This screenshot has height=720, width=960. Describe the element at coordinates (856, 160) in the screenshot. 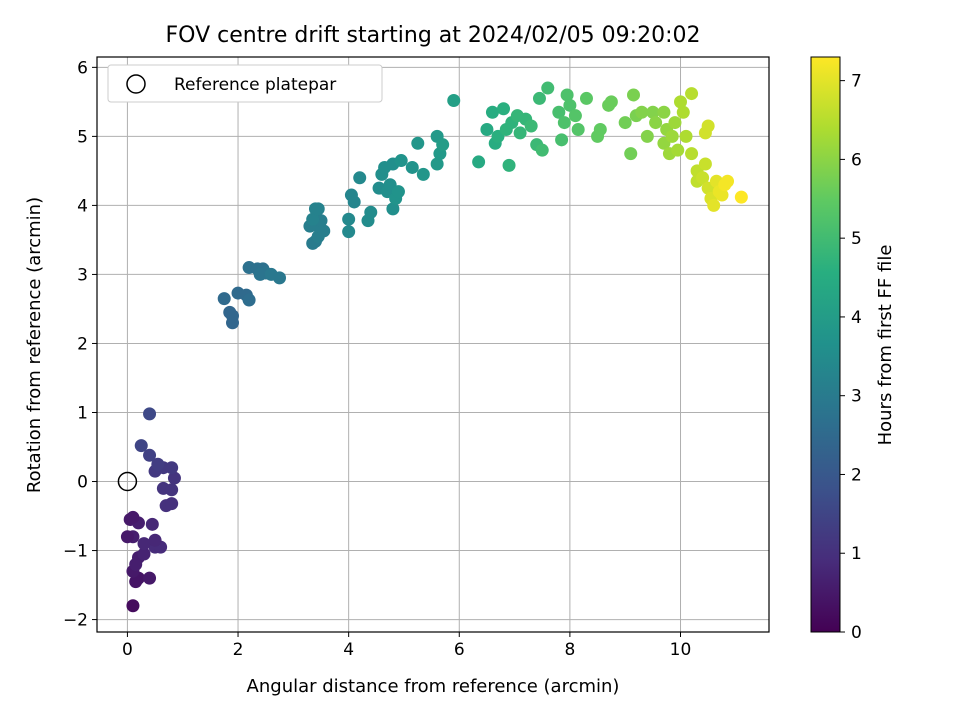

I see `colorbar-tick-label: 6` at that location.